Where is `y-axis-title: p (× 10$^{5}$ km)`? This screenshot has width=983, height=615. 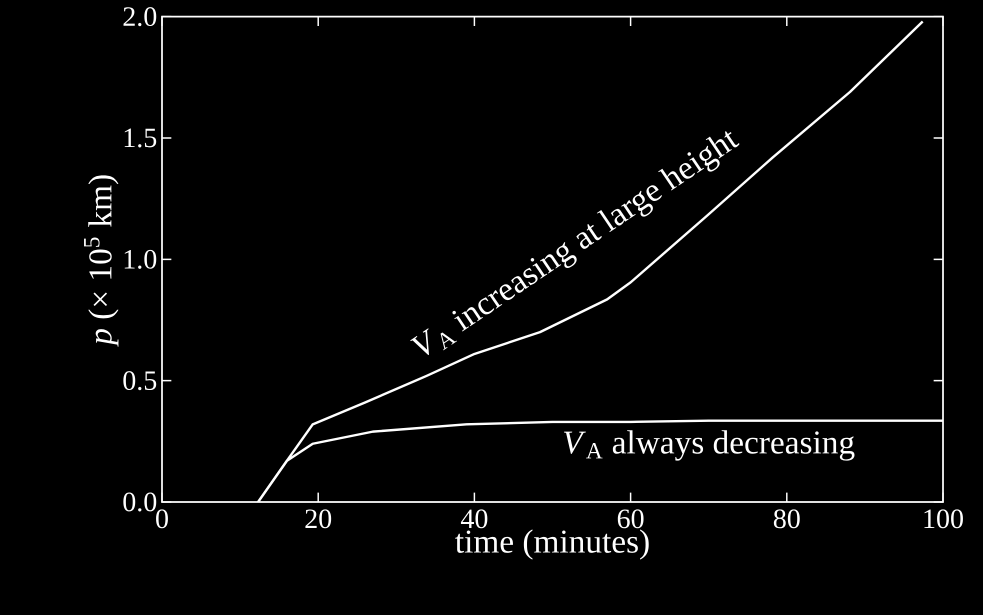
y-axis-title: p (× 10$^{5}$ km) is located at coordinates (101, 261).